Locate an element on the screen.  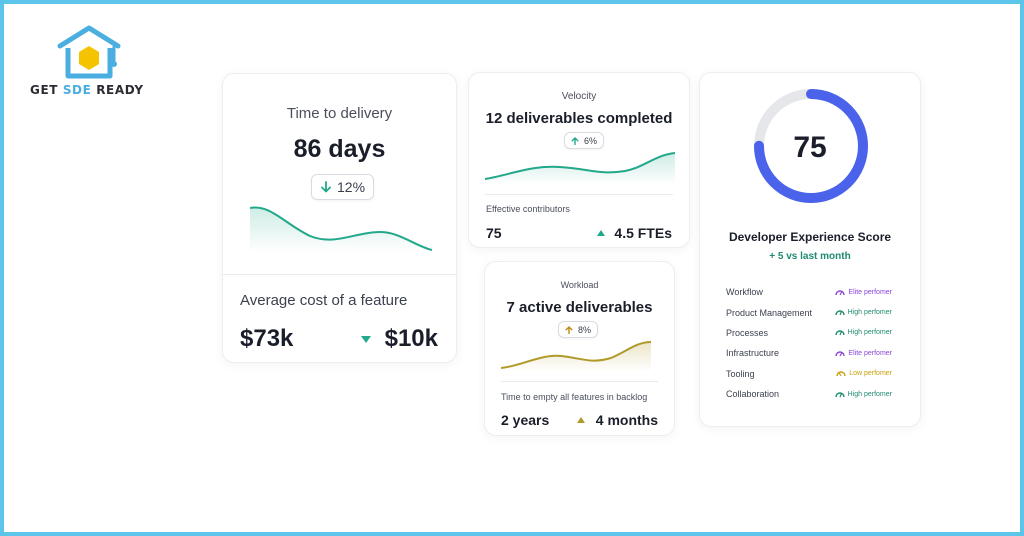
contributors-delta: 4.5 FTEs is located at coordinates (643, 233).